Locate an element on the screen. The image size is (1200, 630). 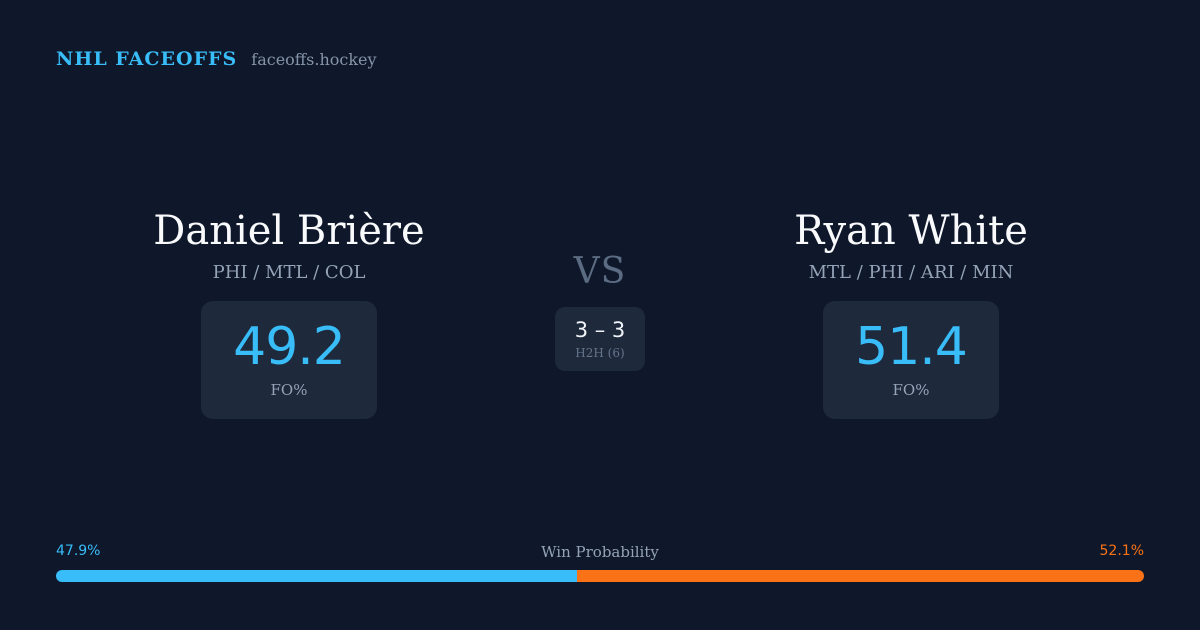
player-left: Daniel Brière PHI / MTL / COL 49.2 FO% is located at coordinates (289, 312).